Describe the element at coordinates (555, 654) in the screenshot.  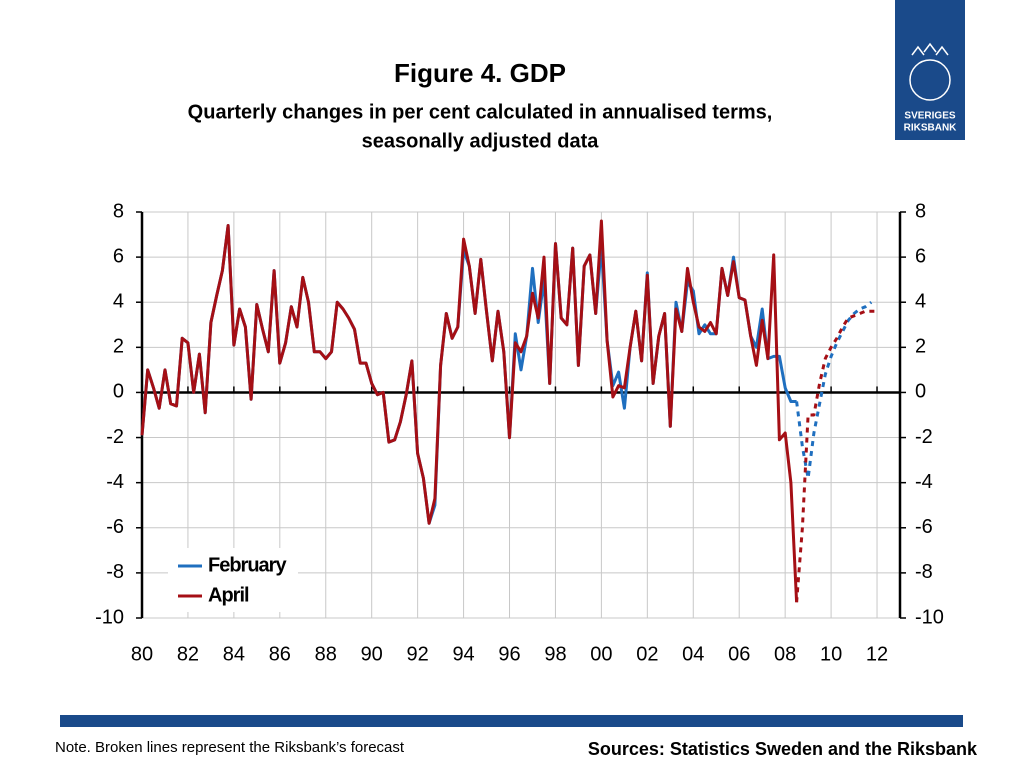
I see `x-tick-label: 98` at that location.